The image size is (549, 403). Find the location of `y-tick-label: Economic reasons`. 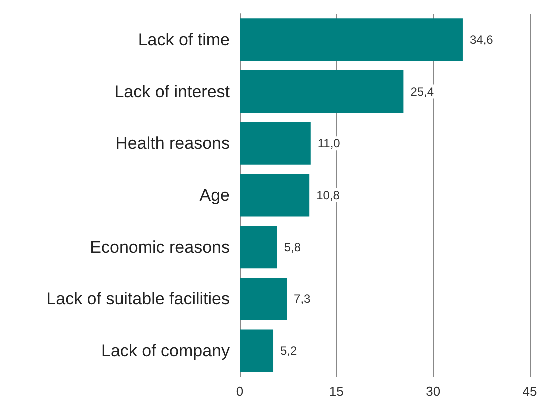

y-tick-label: Economic reasons is located at coordinates (160, 247).